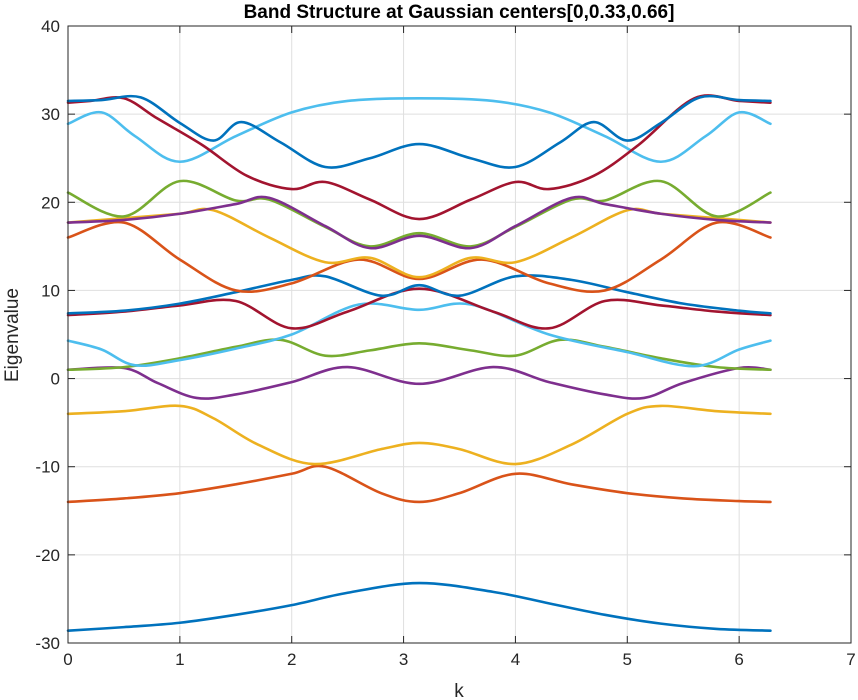  What do you see at coordinates (850, 659) in the screenshot?
I see `x-tick-label: 7` at bounding box center [850, 659].